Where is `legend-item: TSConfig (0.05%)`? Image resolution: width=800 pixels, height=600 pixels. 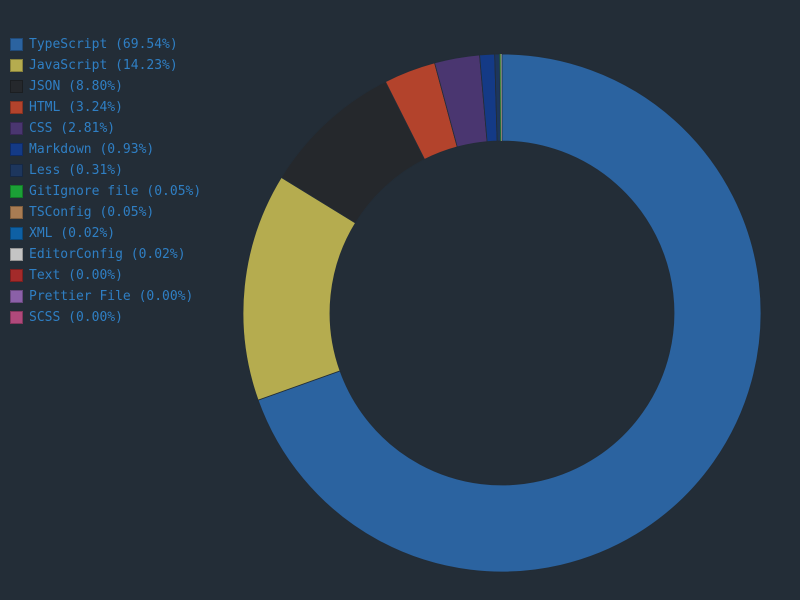
legend-item: TSConfig (0.05%) is located at coordinates (105, 212).